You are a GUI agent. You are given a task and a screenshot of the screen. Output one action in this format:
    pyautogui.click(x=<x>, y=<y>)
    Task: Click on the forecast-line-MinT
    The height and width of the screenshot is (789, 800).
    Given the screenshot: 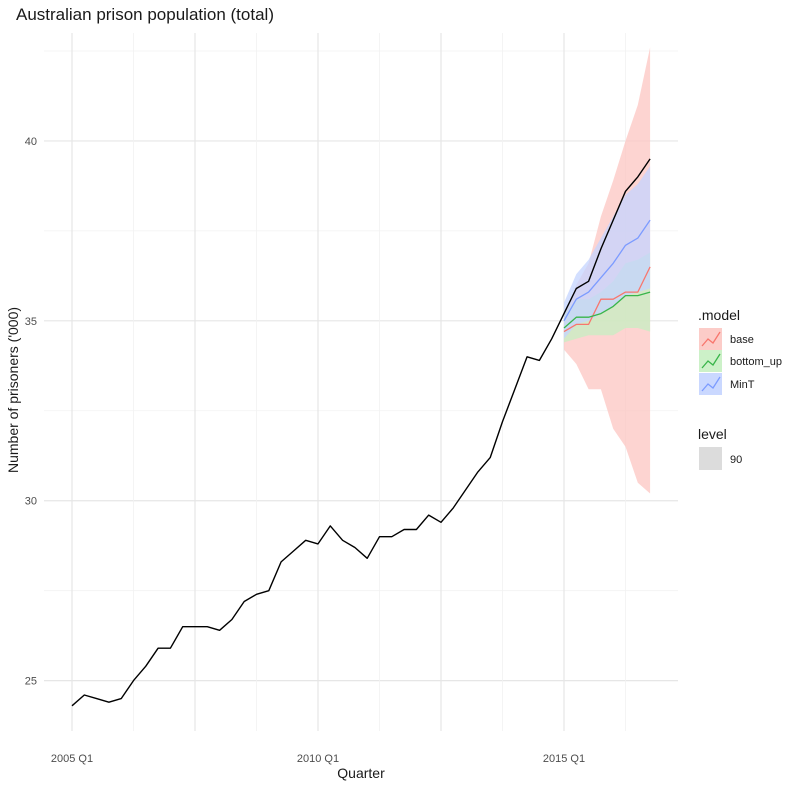 What is the action you would take?
    pyautogui.click(x=607, y=270)
    